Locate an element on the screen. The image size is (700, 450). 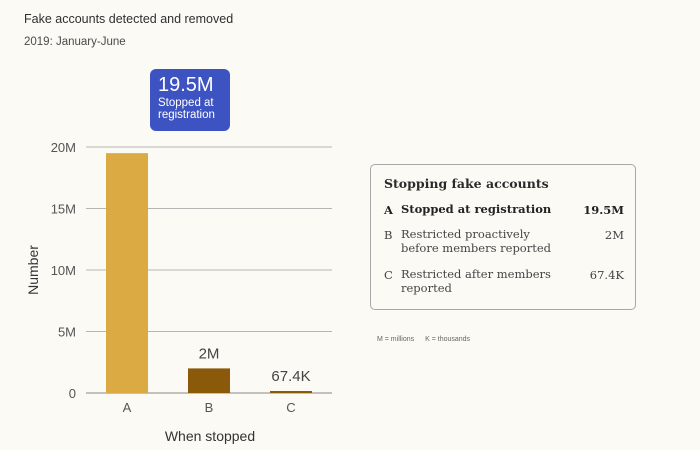
chart-title: Fake accounts detected and removed is located at coordinates (129, 19).